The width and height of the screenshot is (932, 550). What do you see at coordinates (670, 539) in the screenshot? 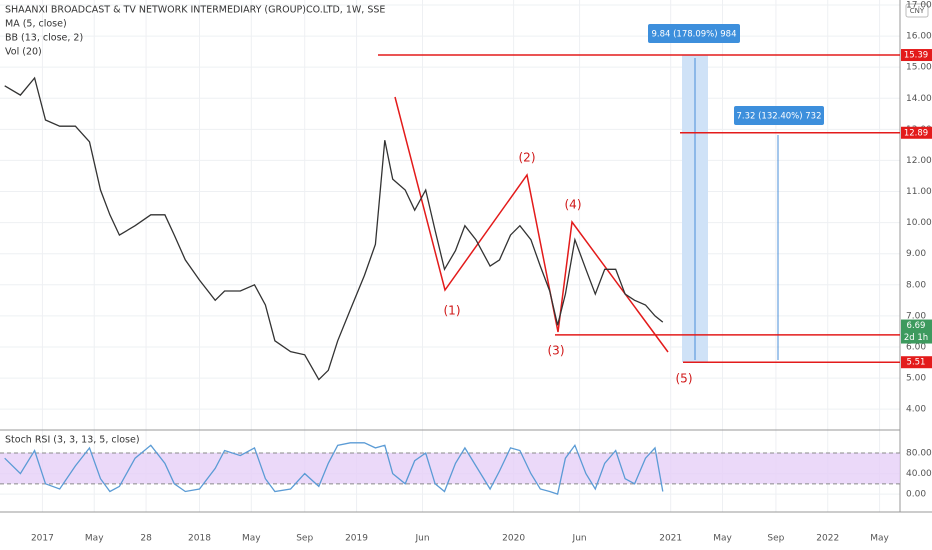
I see `x-tick-label: 2021` at bounding box center [670, 539].